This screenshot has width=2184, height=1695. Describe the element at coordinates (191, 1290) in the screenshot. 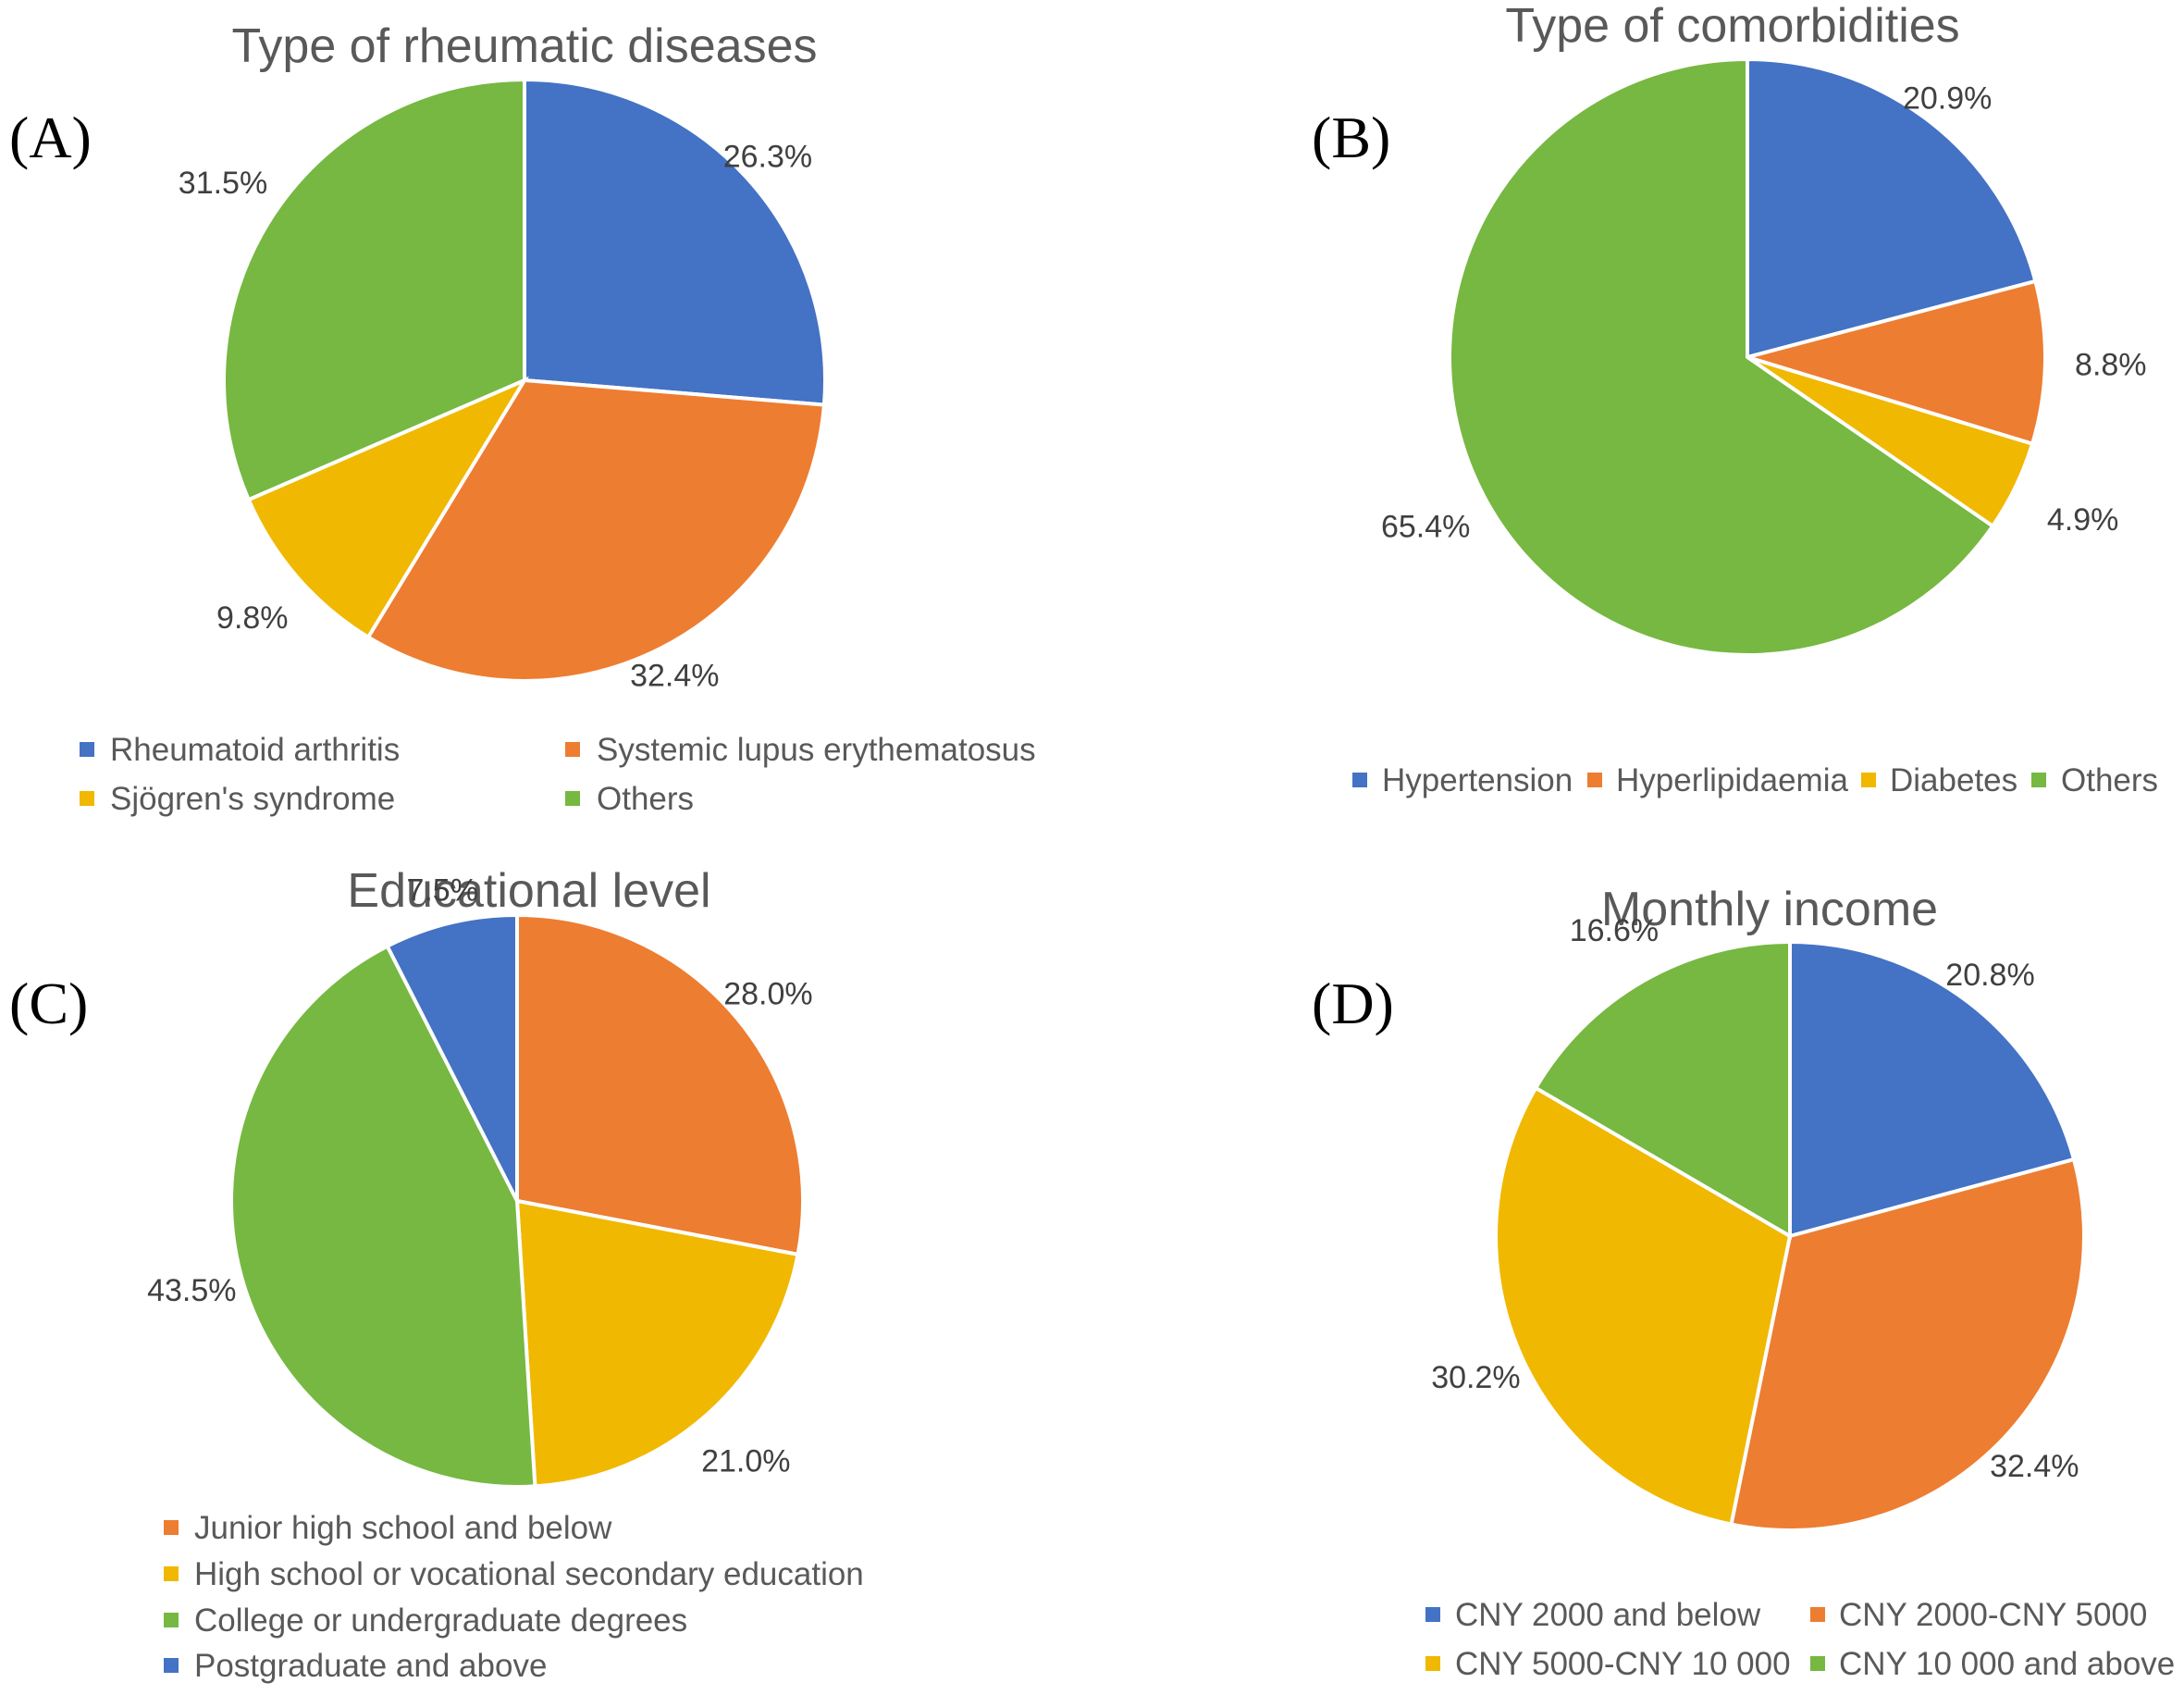

I see `pie-c-label-college-or-undergraduate-degrees: 43.5%` at that location.